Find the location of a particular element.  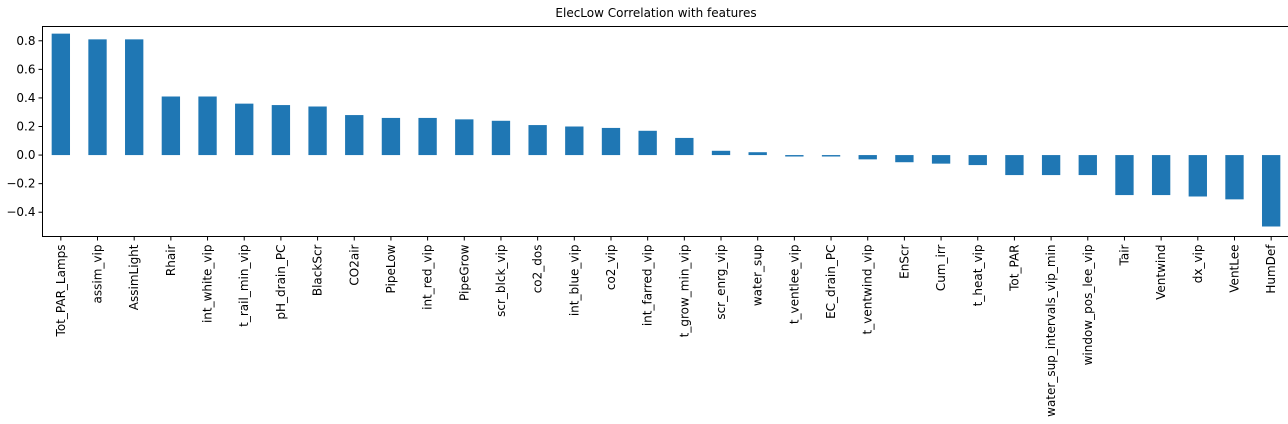

x-tick-label: HumDef is located at coordinates (1271, 269).